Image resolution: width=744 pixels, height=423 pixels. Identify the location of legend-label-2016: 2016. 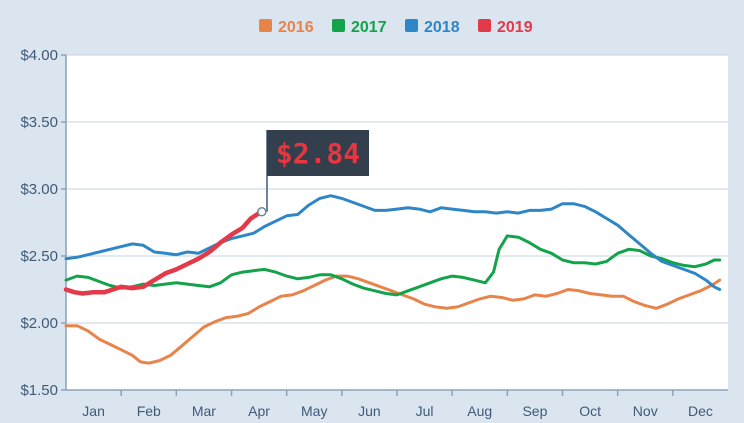
(296, 27).